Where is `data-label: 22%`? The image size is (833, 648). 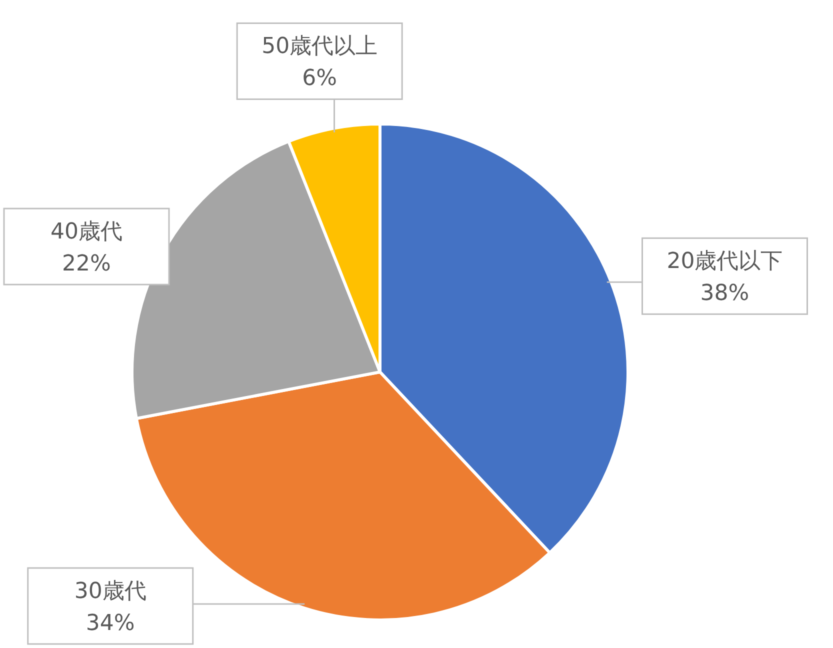
data-label: 22% is located at coordinates (86, 264).